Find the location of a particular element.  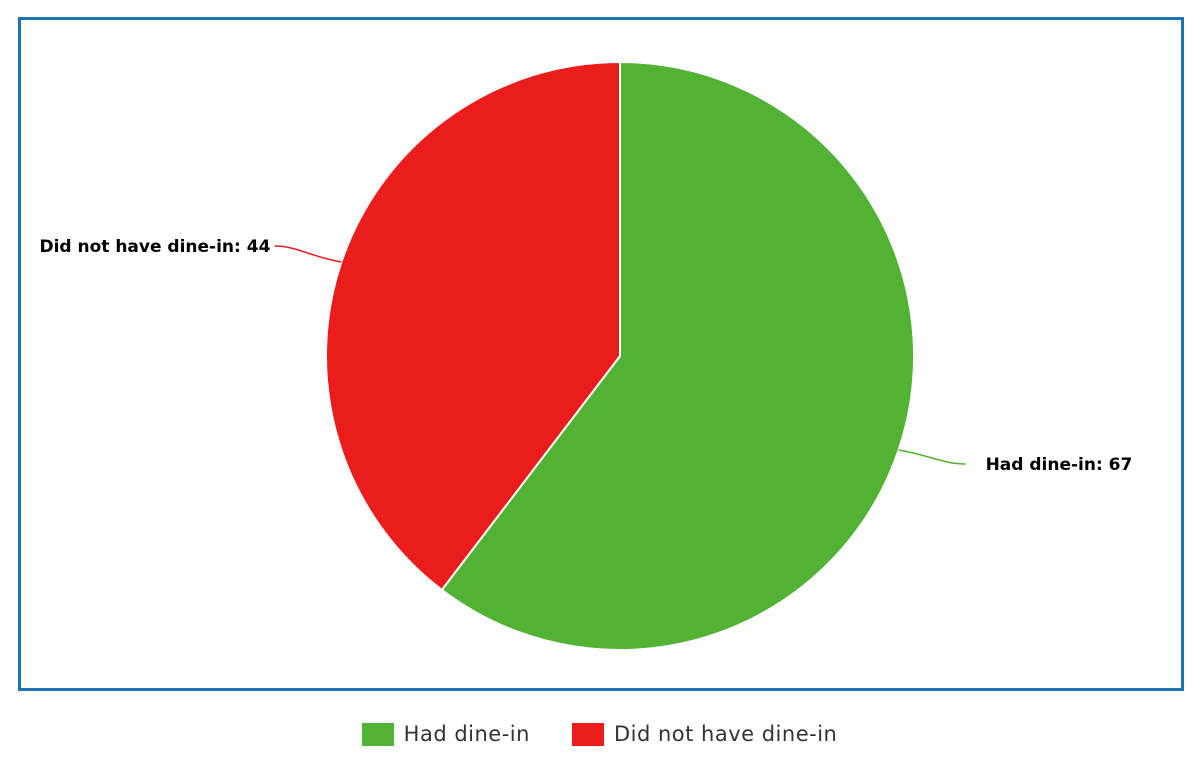

legend: Had dine-in Did not have dine-in is located at coordinates (599, 734).